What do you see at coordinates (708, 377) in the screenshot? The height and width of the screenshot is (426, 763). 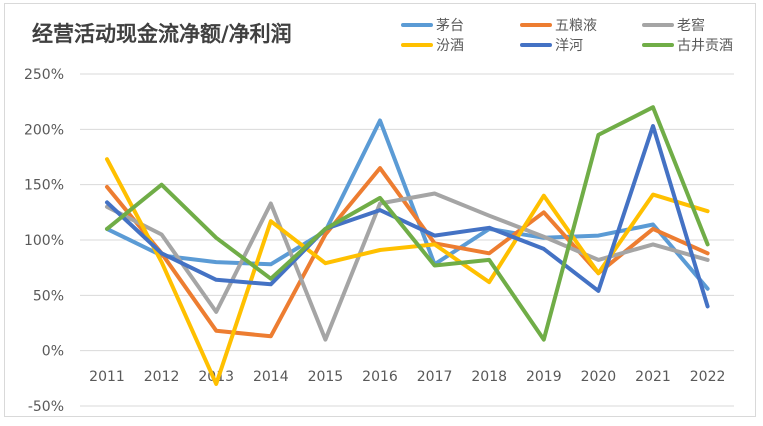 I see `x-tick-label: 2022` at bounding box center [708, 377].